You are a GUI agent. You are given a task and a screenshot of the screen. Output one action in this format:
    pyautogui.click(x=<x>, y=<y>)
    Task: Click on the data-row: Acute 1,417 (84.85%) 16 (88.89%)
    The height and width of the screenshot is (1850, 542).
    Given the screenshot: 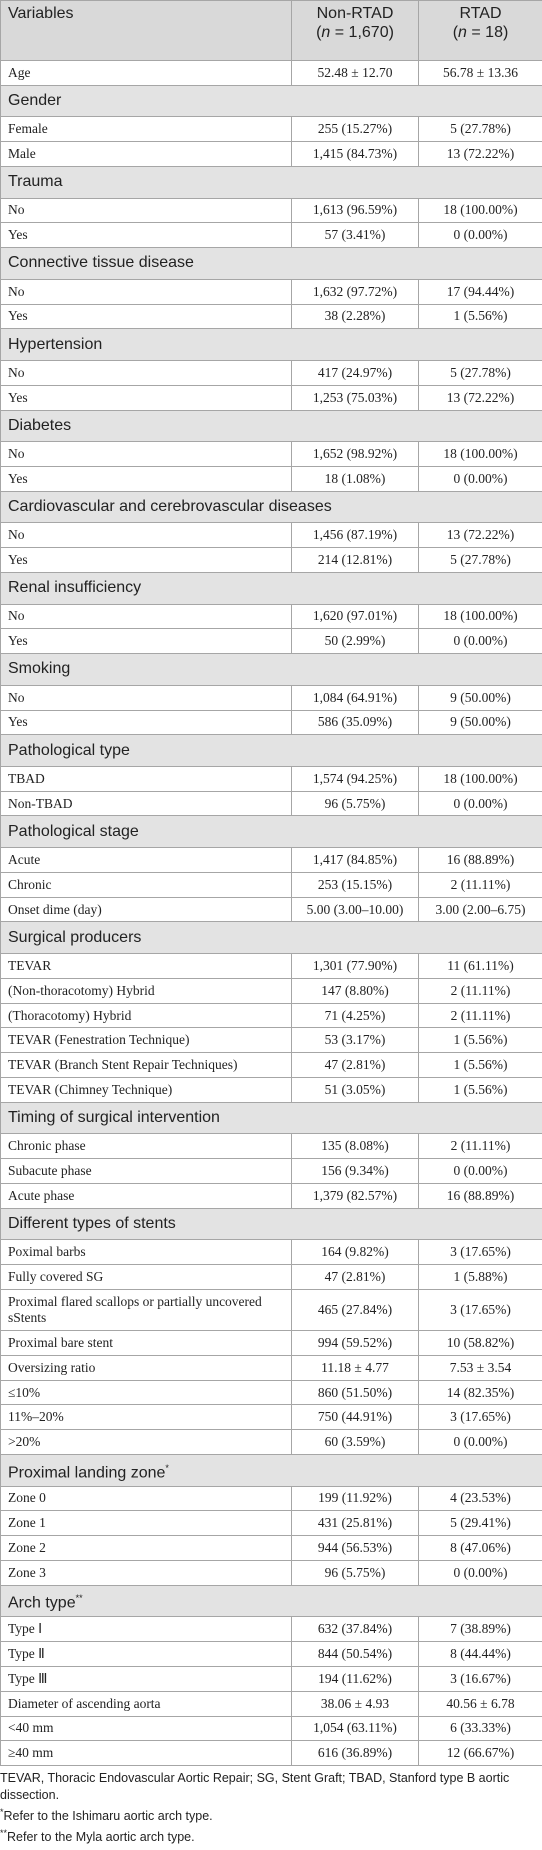 What is the action you would take?
    pyautogui.click(x=271, y=860)
    